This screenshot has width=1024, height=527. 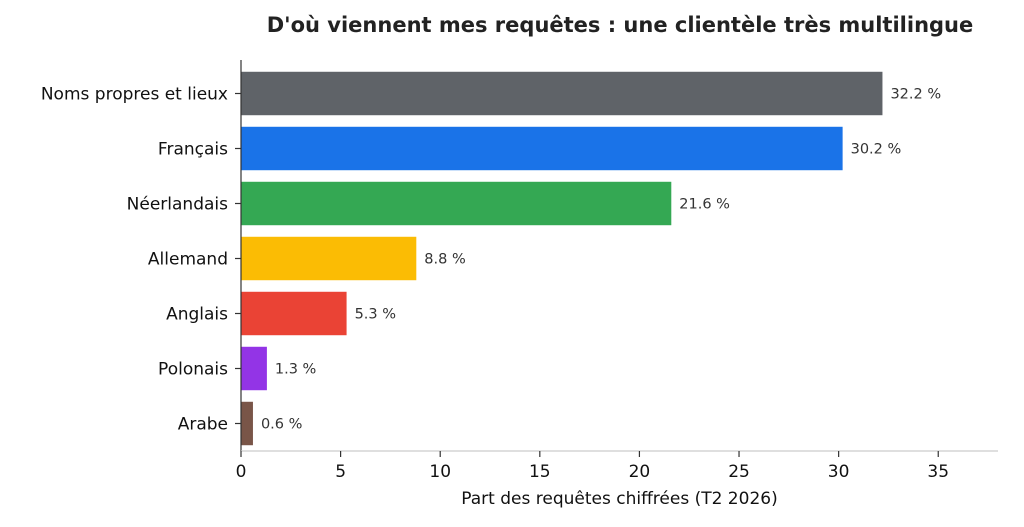 I want to click on category-label: Noms propres et lieux, so click(x=134, y=95).